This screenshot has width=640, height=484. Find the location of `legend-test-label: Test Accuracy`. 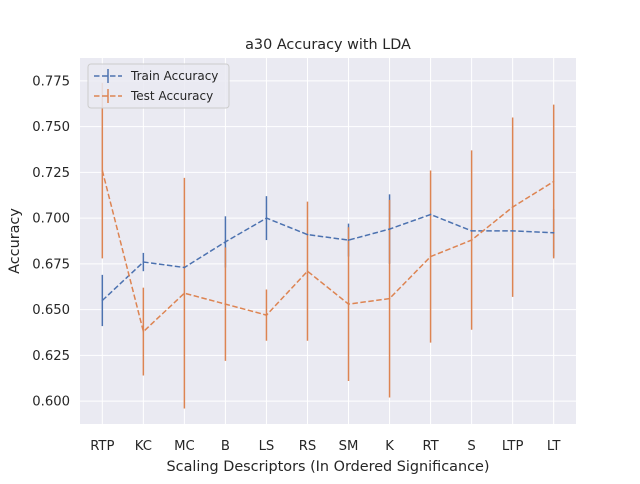

legend-test-label: Test Accuracy is located at coordinates (171, 96).